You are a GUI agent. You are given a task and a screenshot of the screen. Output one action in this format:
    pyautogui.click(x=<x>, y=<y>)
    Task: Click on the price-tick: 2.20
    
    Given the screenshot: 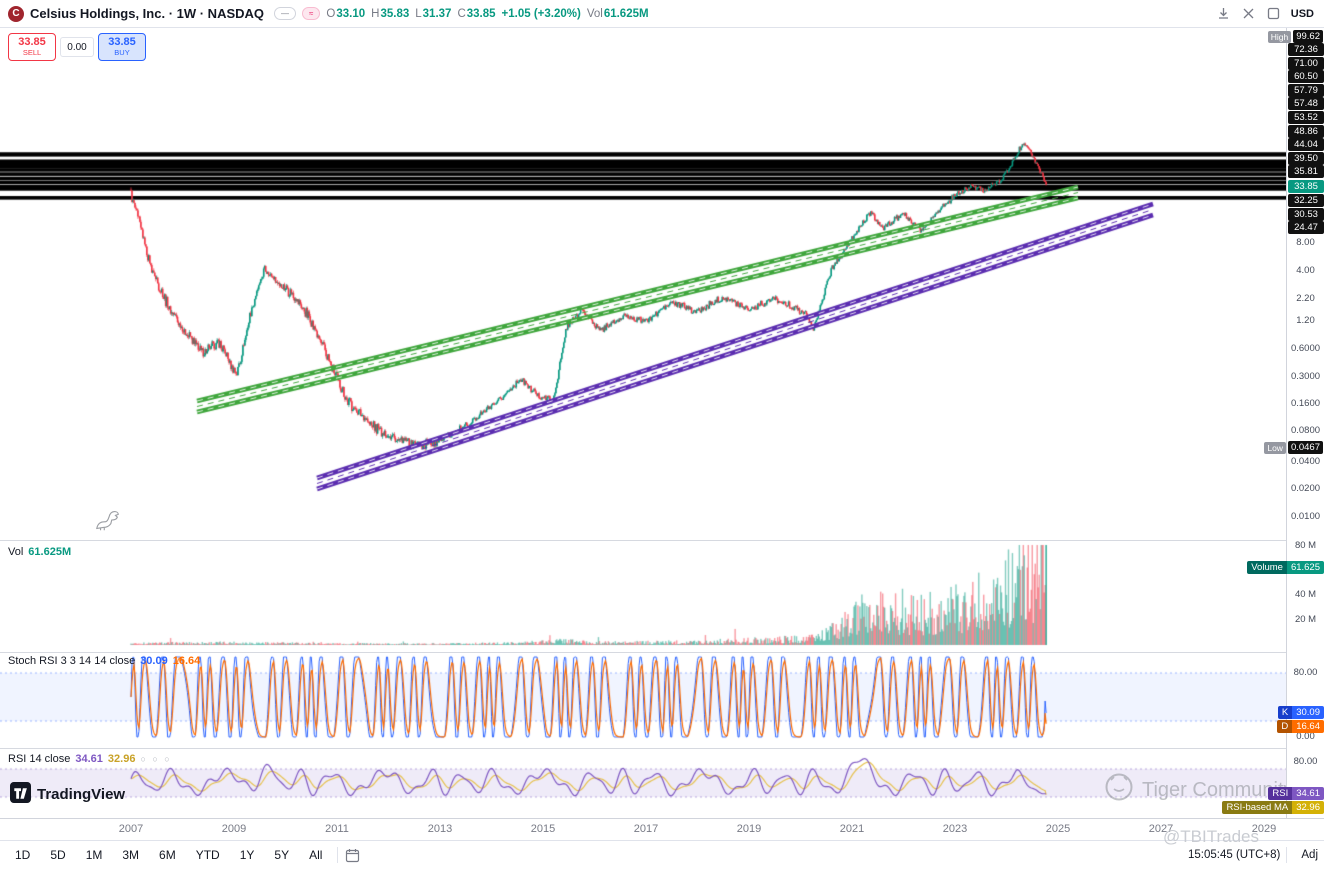 What is the action you would take?
    pyautogui.click(x=1305, y=298)
    